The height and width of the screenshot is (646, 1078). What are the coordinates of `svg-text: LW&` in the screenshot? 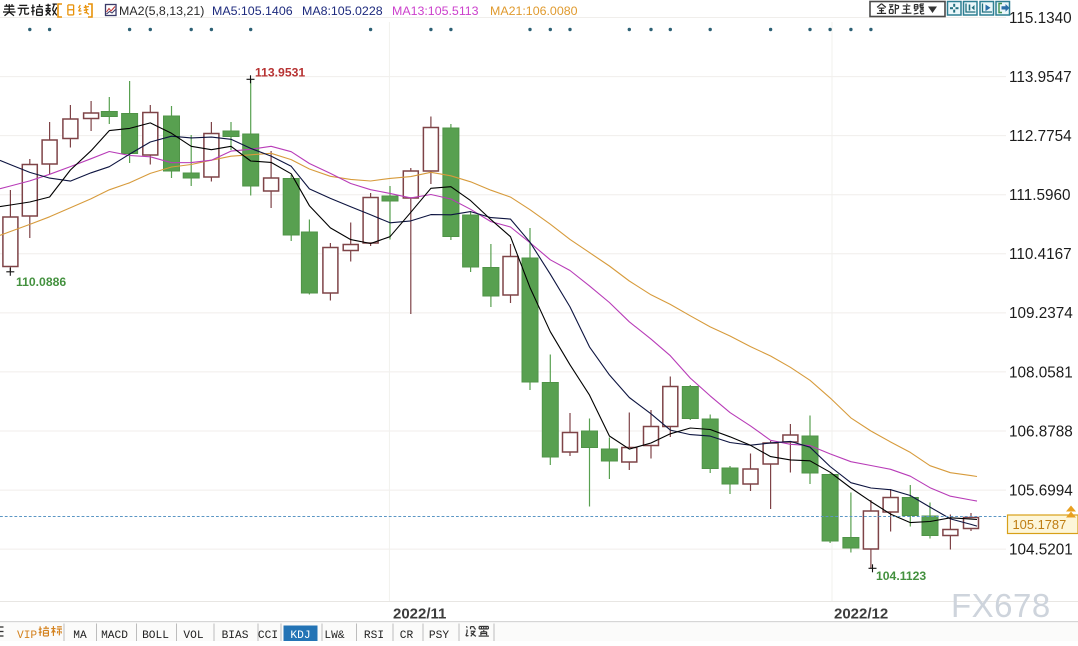 It's located at (334, 635).